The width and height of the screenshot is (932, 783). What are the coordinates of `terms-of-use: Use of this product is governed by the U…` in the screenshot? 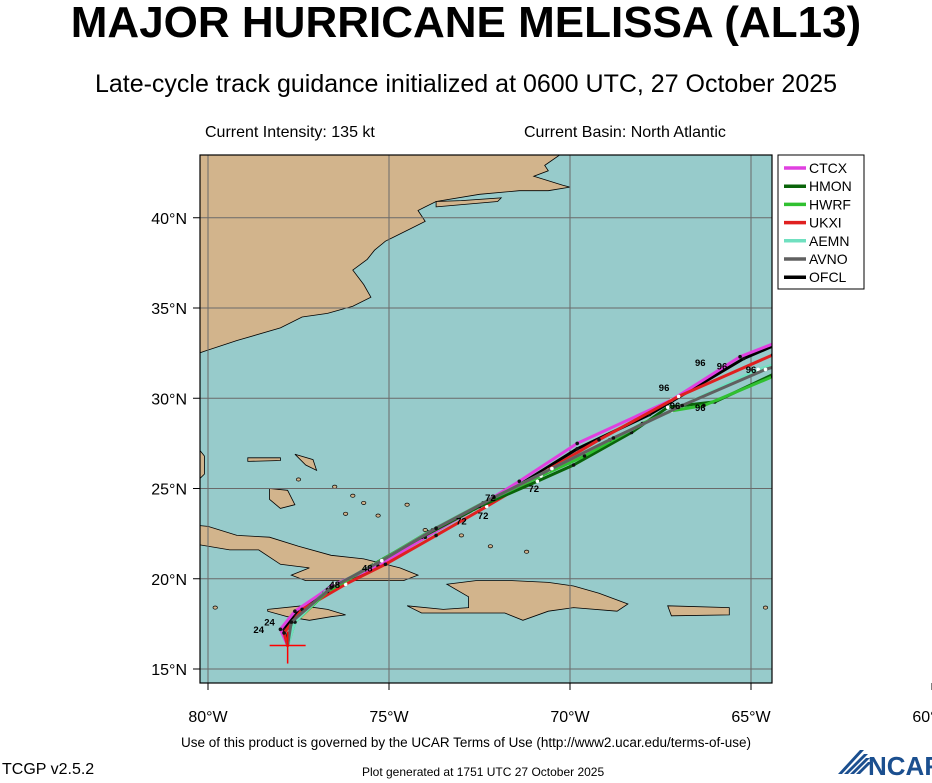 It's located at (466, 742).